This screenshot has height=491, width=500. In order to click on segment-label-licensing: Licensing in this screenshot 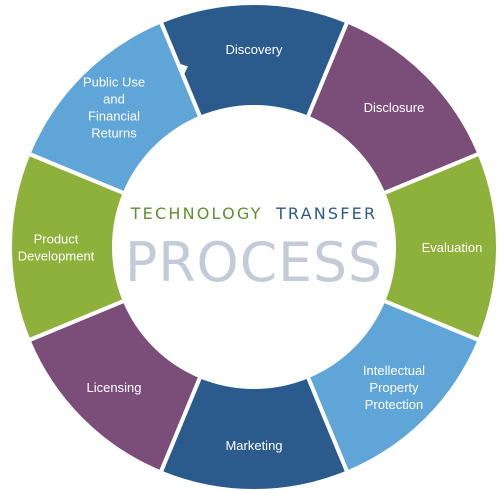, I will do `click(114, 387)`.